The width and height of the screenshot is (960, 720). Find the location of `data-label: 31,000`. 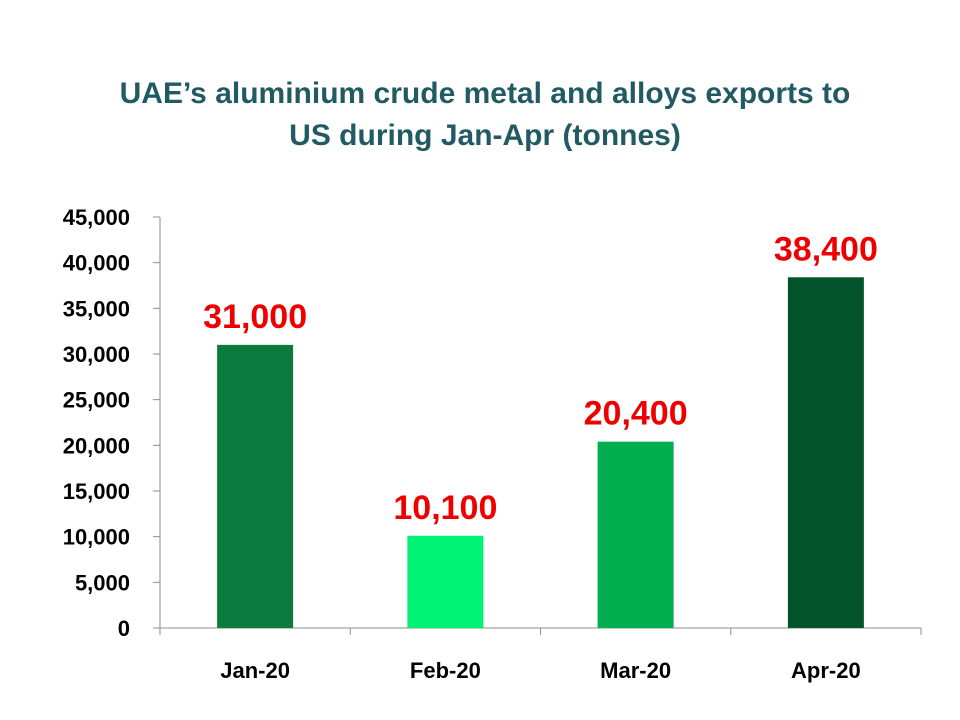

data-label: 31,000 is located at coordinates (255, 317).